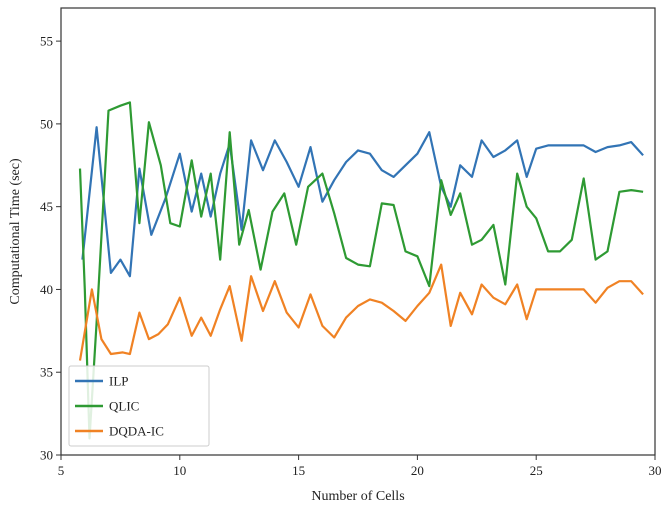 The height and width of the screenshot is (512, 665). Describe the element at coordinates (357, 496) in the screenshot. I see `x-axis-label: Number of Cells` at that location.